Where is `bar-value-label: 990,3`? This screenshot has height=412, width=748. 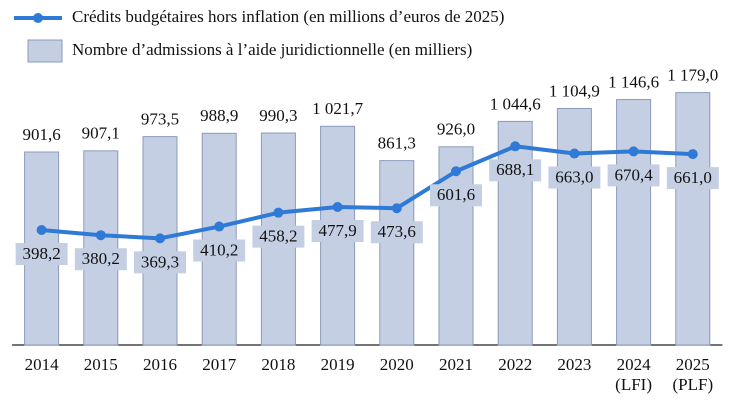 bar-value-label: 990,3 is located at coordinates (278, 115).